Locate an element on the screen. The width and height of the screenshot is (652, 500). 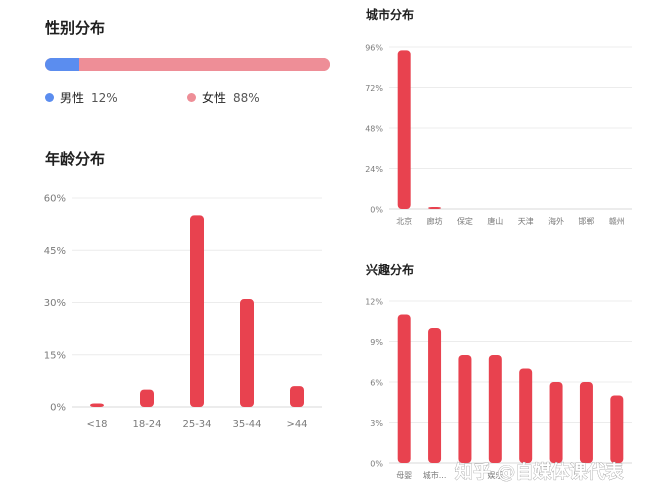
city-x-tick-label: 唐山 is located at coordinates (495, 221).